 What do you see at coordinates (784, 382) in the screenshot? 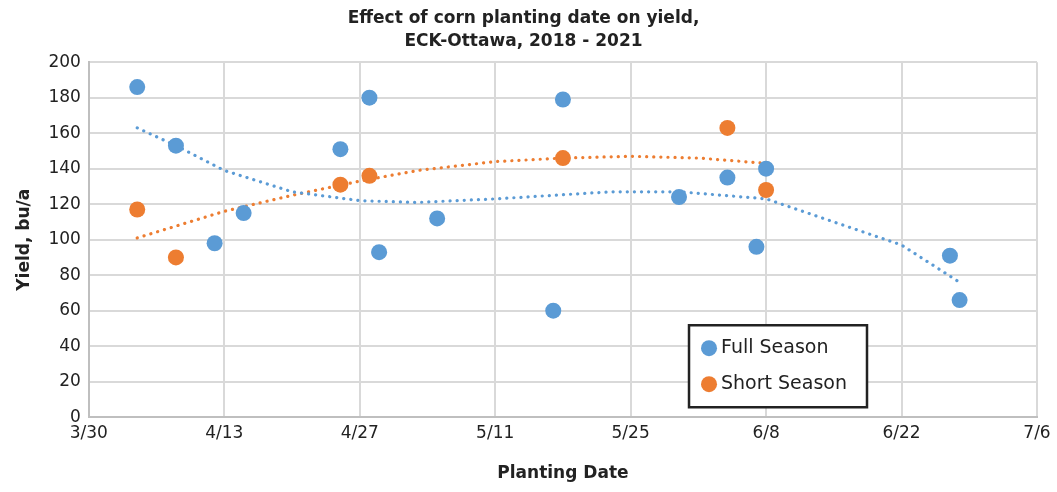
I see `legend-label: Short Season` at bounding box center [784, 382].